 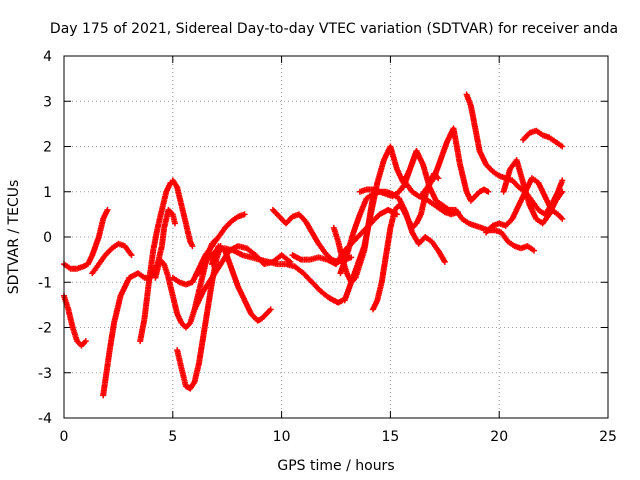 I want to click on y-tick-labels: -4 -3 -2 -1 0 1 2 3 4, so click(x=45, y=238).